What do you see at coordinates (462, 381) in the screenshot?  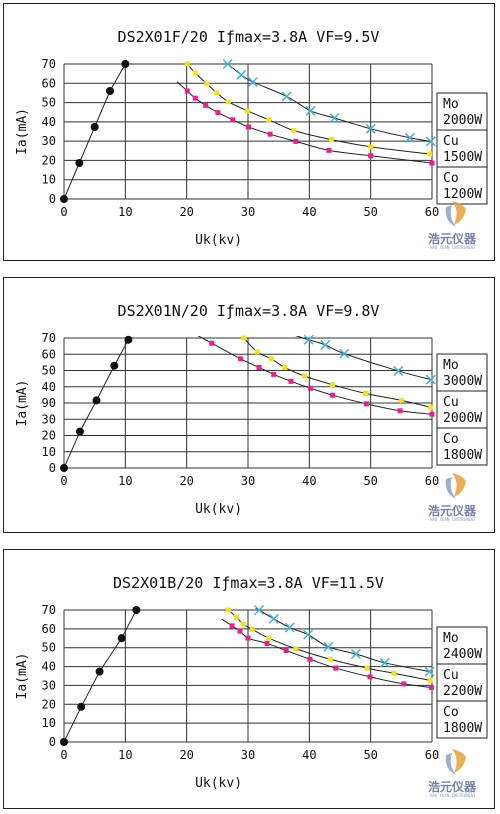 I see `legend-power: 3000W` at bounding box center [462, 381].